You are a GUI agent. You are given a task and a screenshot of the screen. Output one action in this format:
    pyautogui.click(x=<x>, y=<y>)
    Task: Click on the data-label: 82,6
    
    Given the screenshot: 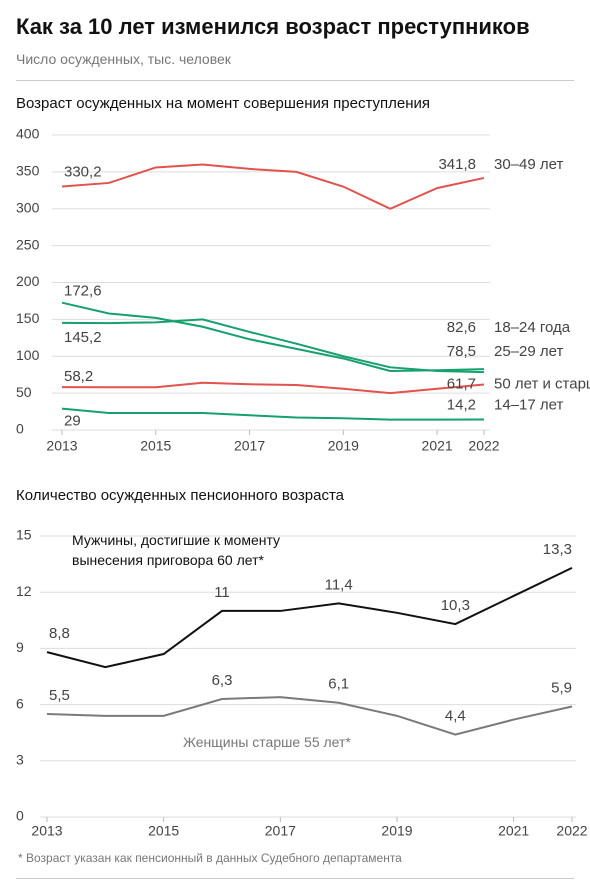 What is the action you would take?
    pyautogui.click(x=461, y=327)
    